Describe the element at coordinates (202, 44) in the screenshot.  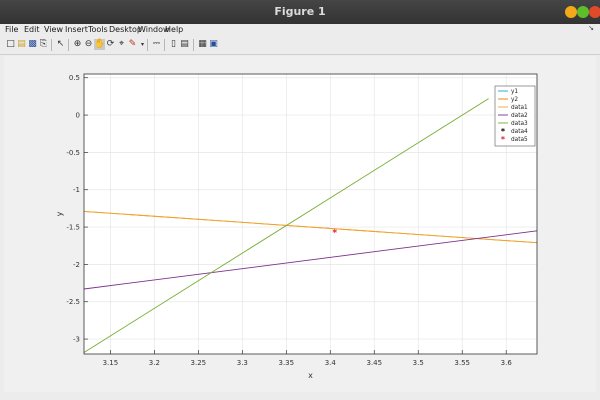
I see `hide-plot-tools-icon: ▦` at that location.